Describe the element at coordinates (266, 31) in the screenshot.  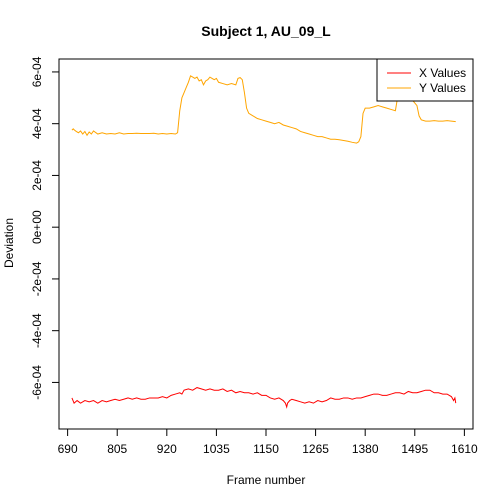
I see `chart-title: Subject 1, AU_09_L` at that location.